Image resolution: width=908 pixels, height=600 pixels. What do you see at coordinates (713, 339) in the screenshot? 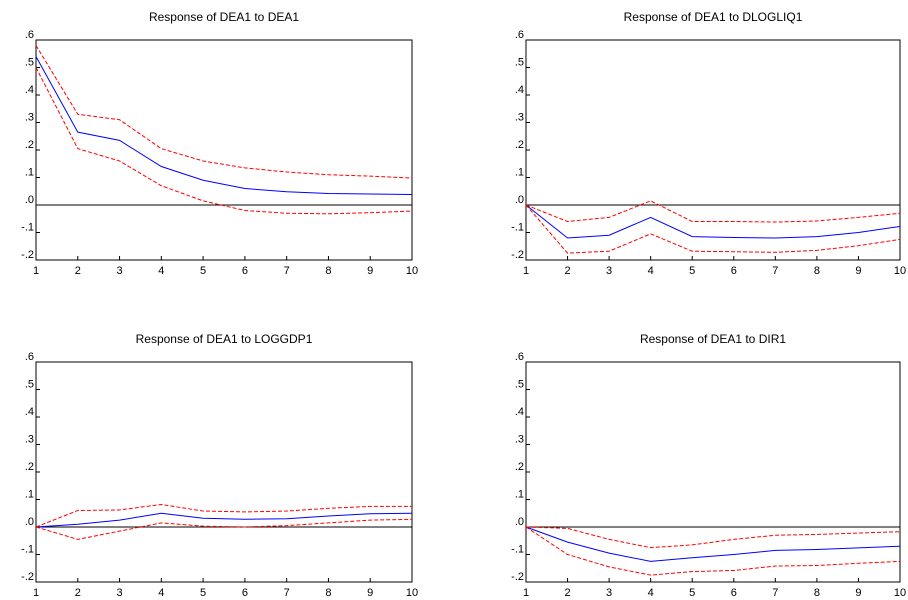
I see `chart-title: Response of DEA1 to DIR1` at bounding box center [713, 339].